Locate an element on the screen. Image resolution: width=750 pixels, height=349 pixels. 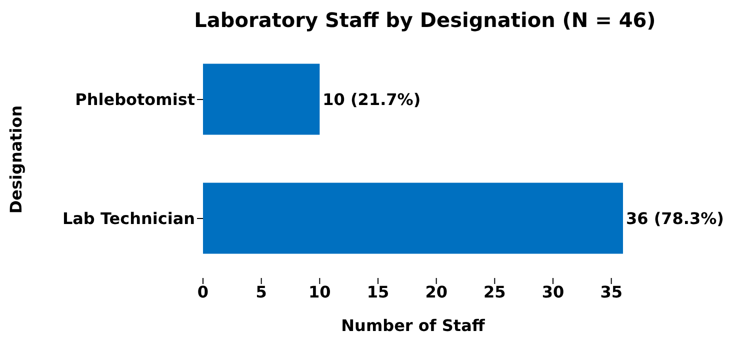
data-label: 10 (21.7%) is located at coordinates (371, 99).